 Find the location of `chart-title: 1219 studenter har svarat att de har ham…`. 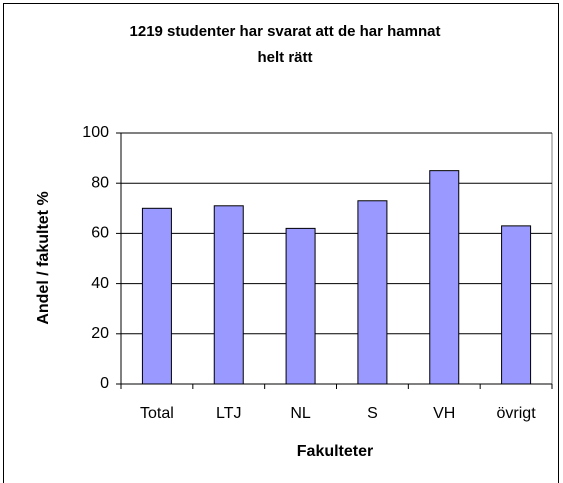

chart-title: 1219 studenter har svarat att de har ham… is located at coordinates (285, 31).